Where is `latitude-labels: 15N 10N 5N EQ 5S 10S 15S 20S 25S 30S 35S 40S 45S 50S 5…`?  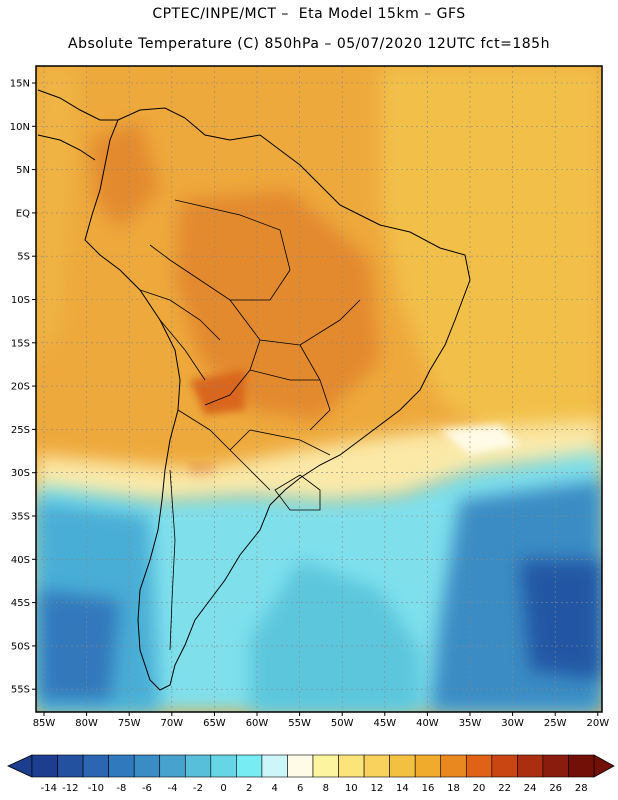
latitude-labels: 15N 10N 5N EQ 5S 10S 15S 20S 25S 30S 35S 40S 45S 50S 5… is located at coordinates (23, 387).